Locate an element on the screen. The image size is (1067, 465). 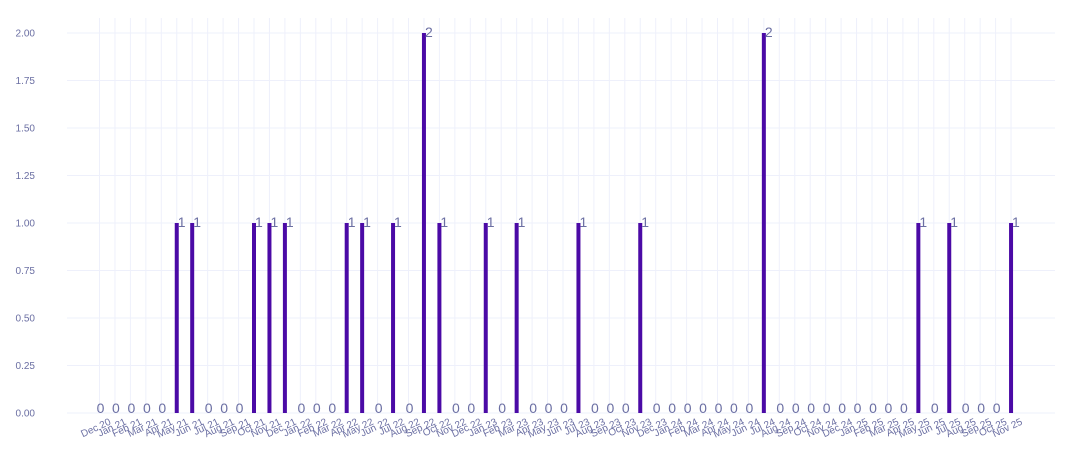
y-tick-label: 0.00 is located at coordinates (26, 414).